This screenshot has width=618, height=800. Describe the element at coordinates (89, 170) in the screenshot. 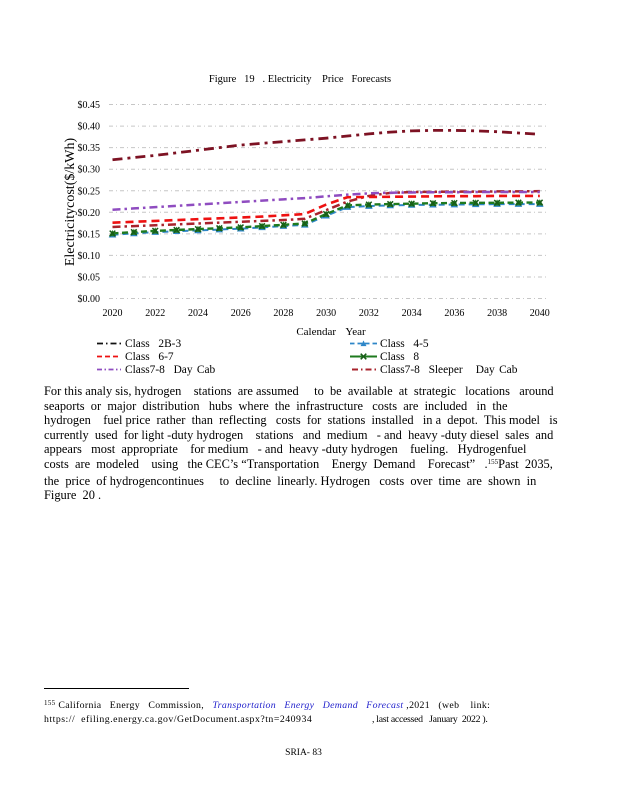

I see `svg-text: $0.30` at that location.